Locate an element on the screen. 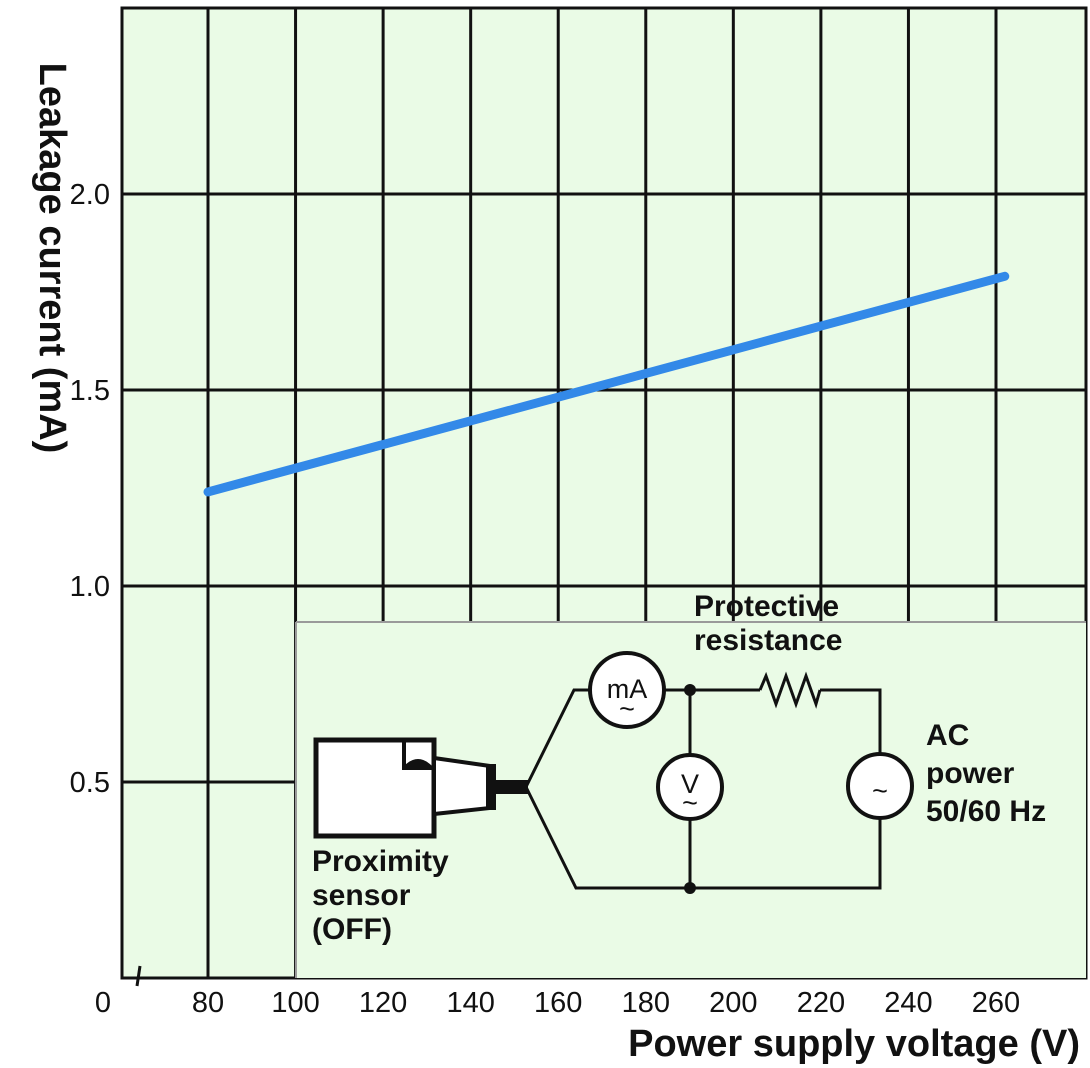  x-tick-label: 240 is located at coordinates (908, 1003).